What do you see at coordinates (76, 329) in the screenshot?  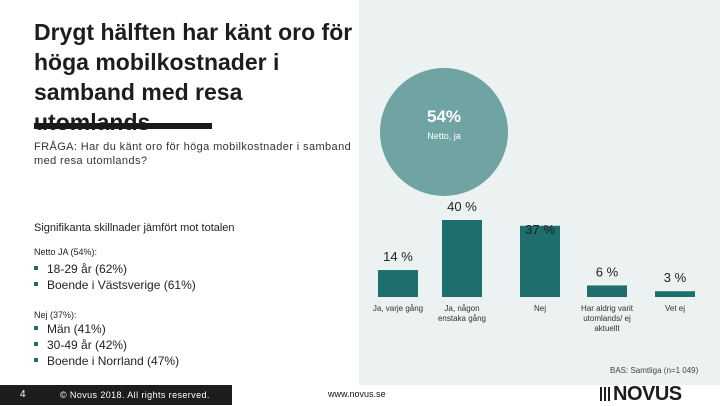 I see `bullet-text: Män (41%)` at bounding box center [76, 329].